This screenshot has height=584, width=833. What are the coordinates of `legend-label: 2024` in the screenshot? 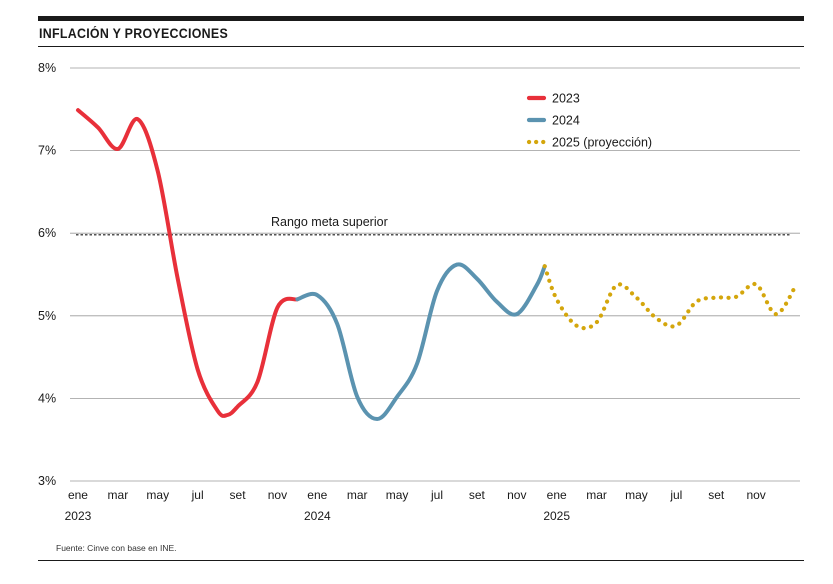 It's located at (566, 121).